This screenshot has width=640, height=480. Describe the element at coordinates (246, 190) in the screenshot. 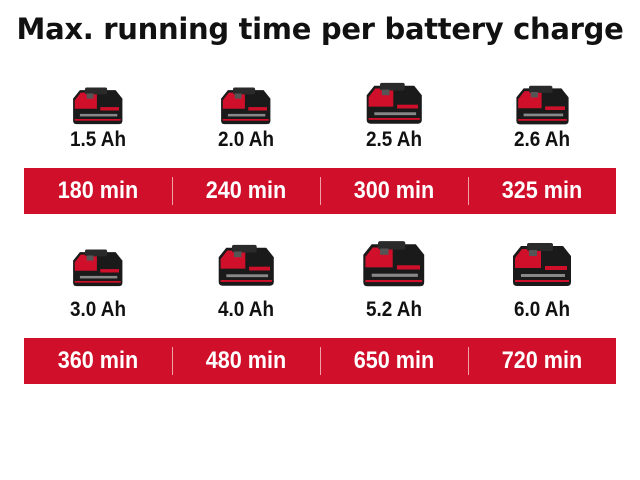

I see `runtime-value: 240 min` at that location.